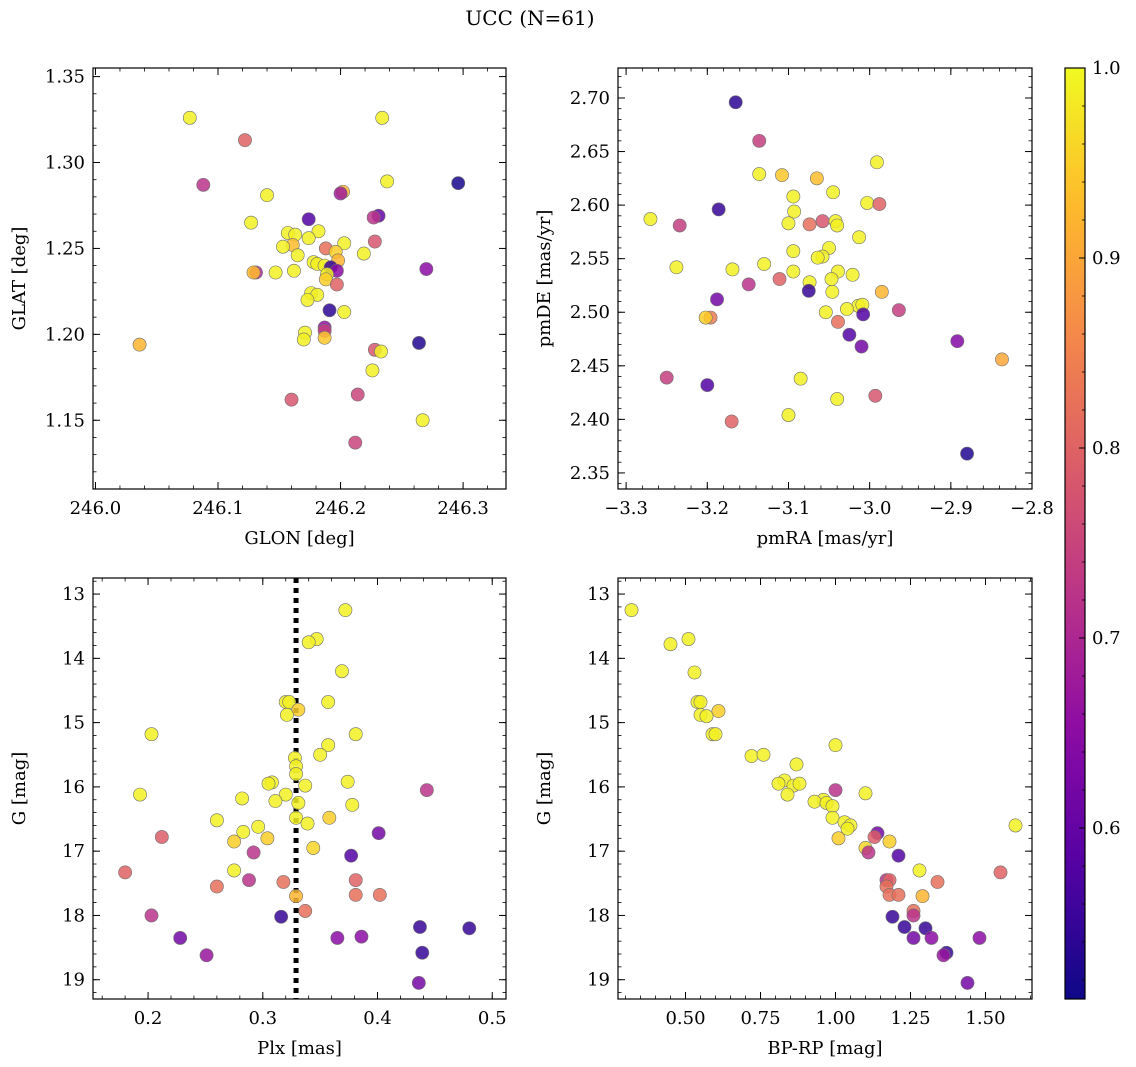 The width and height of the screenshot is (1136, 1067). I want to click on y-axis-label: pmDE [mas/yr], so click(544, 279).